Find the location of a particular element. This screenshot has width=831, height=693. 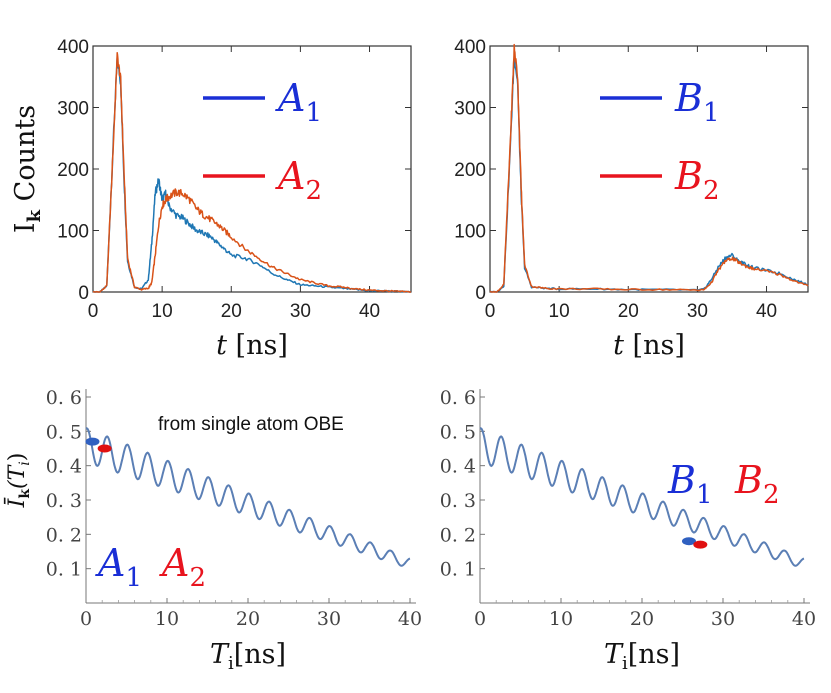

y-axis-label: Ik Counts is located at coordinates (27, 169).